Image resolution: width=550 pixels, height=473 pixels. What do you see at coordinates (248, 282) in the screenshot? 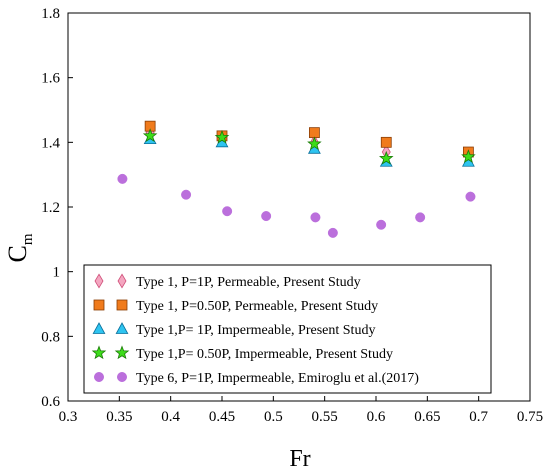
I see `legend-label: Type 1, P=1P, Permeable, Present Study` at bounding box center [248, 282].